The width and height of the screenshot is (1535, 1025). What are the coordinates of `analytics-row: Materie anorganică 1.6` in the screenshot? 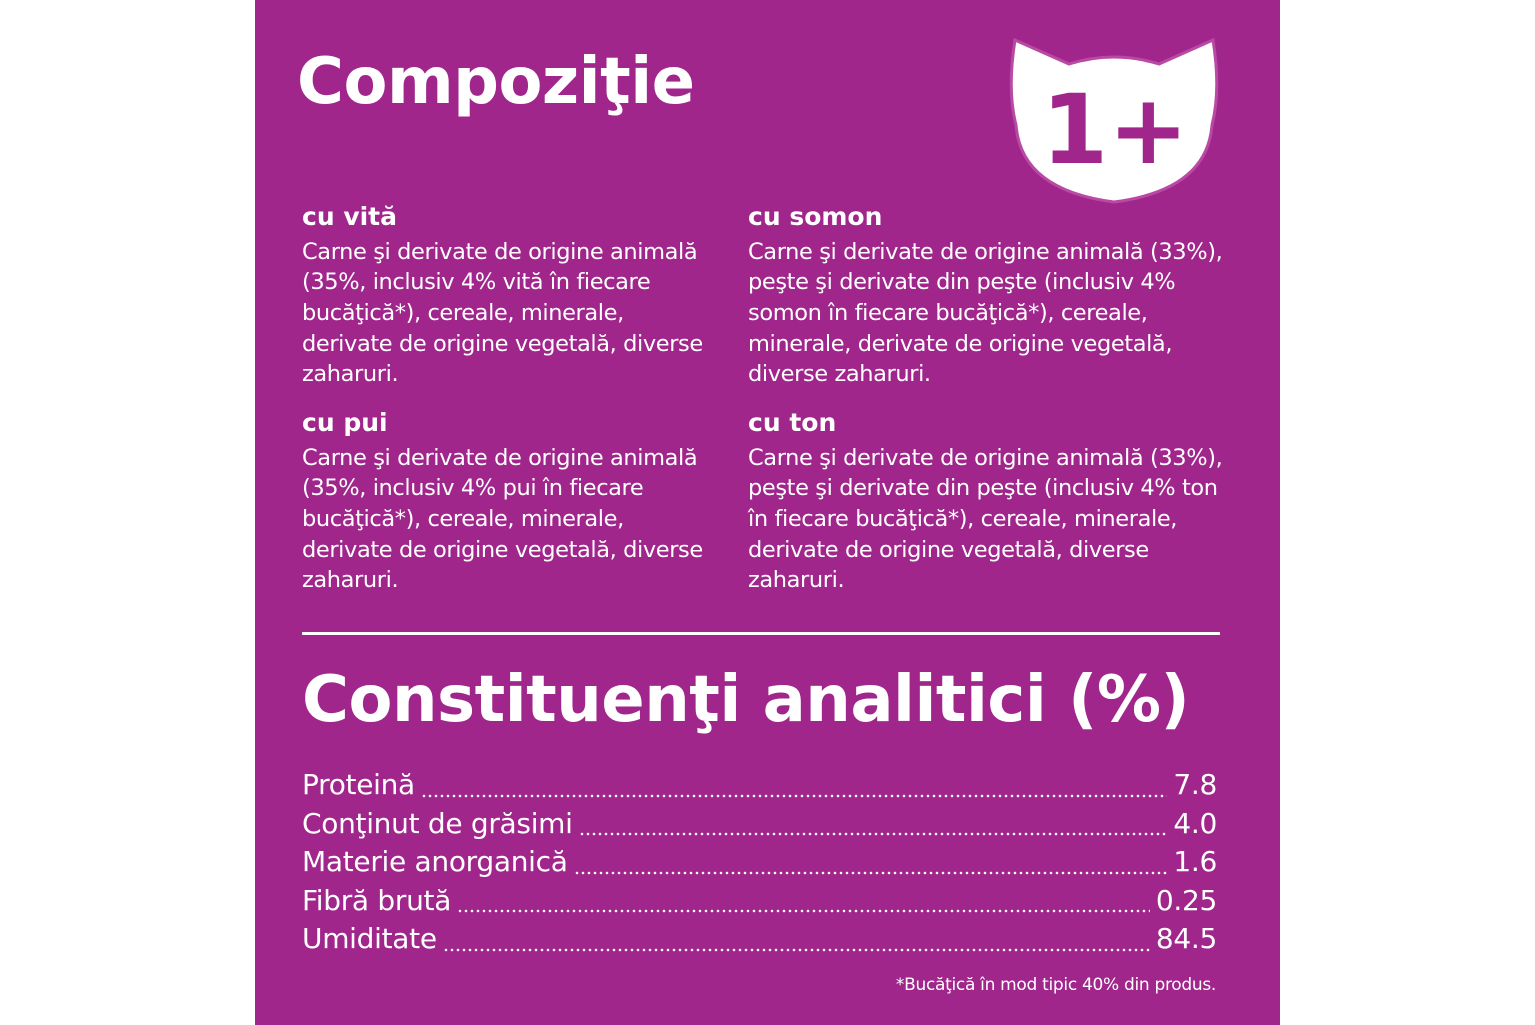 It's located at (759, 864).